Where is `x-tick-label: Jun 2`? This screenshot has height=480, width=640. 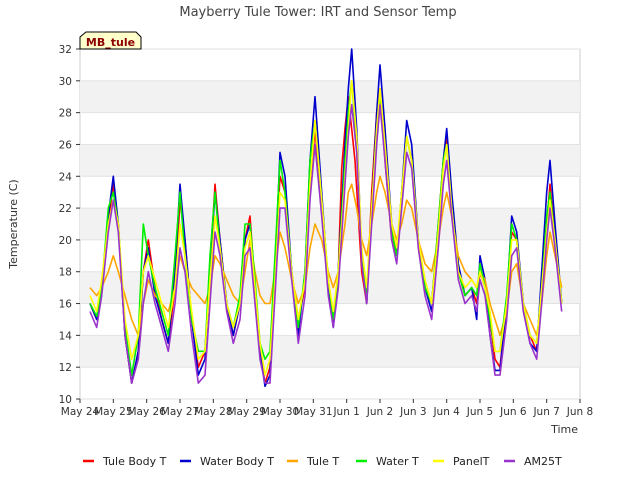
x-tick-label: Jun 2 is located at coordinates (379, 412).